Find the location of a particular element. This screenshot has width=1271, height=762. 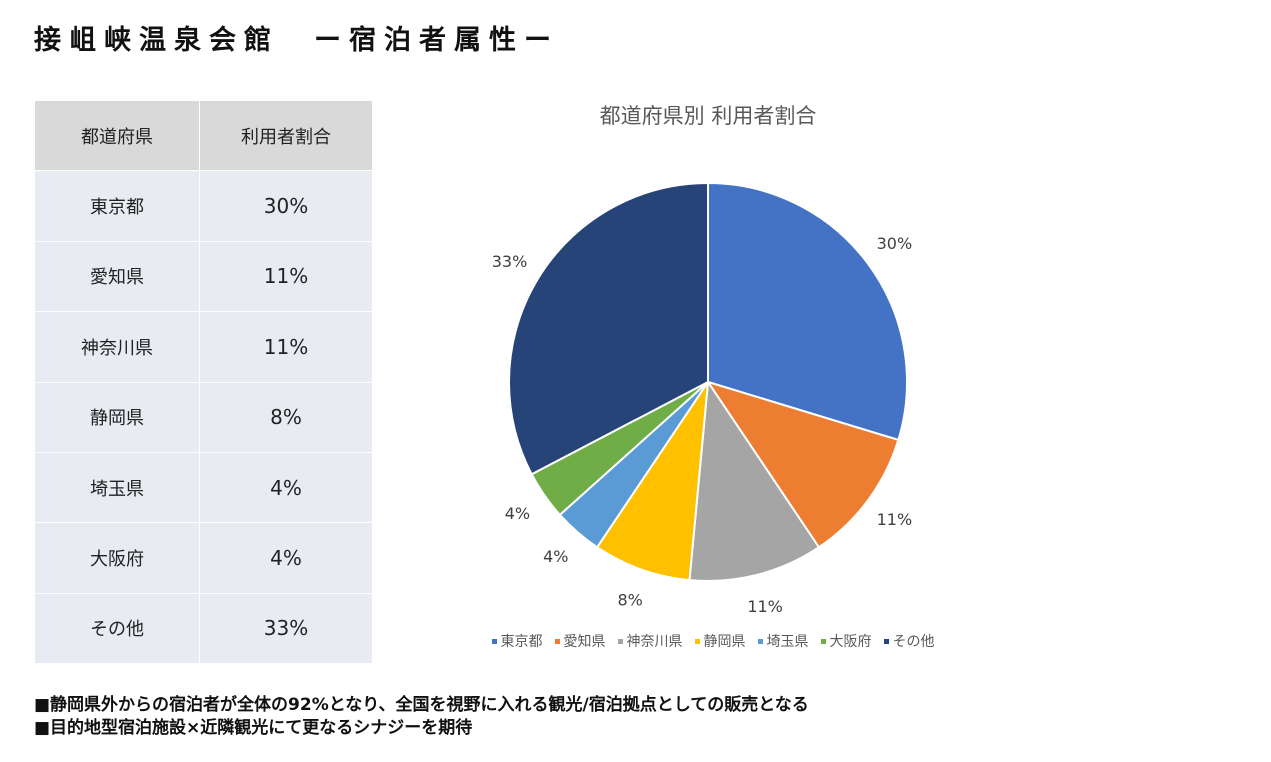

table-row: 静岡県 8% is located at coordinates (203, 417).